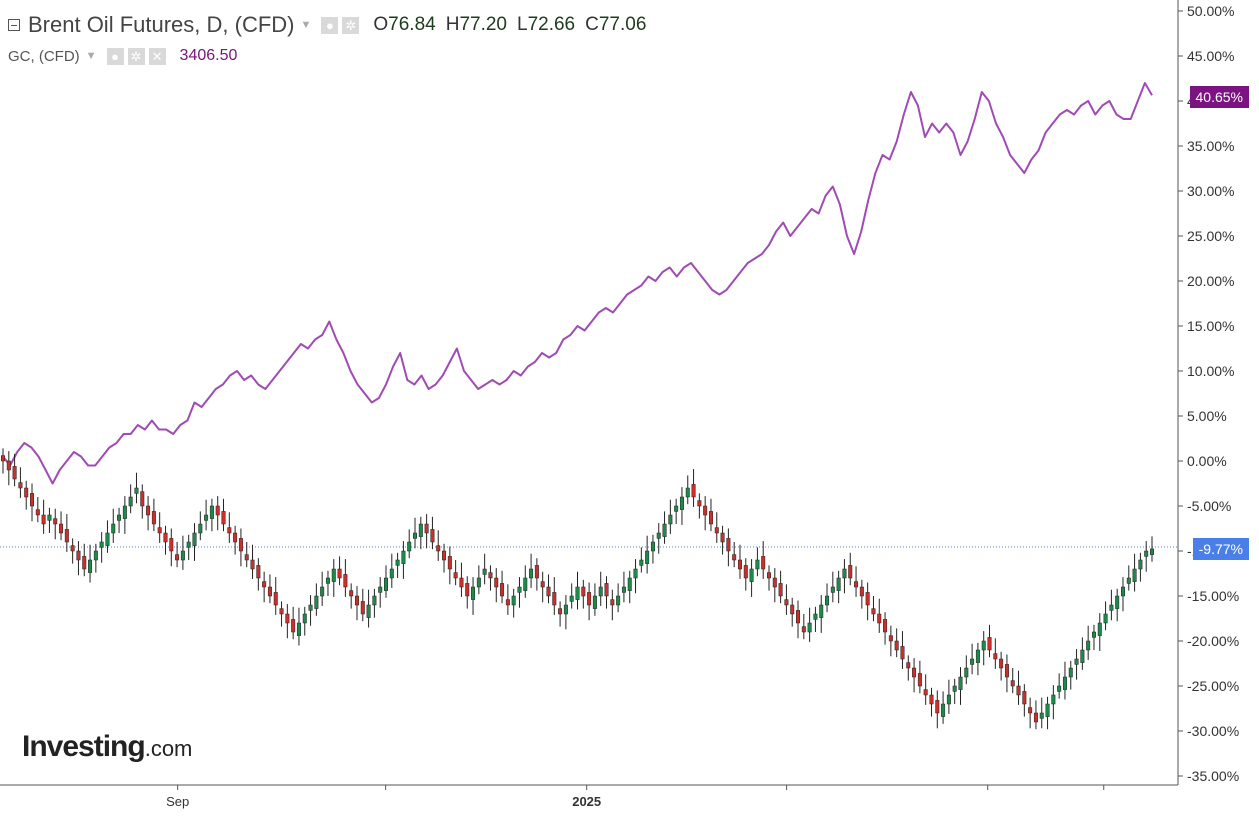 The width and height of the screenshot is (1259, 816). I want to click on y-tick-label: 20.00%, so click(1210, 281).